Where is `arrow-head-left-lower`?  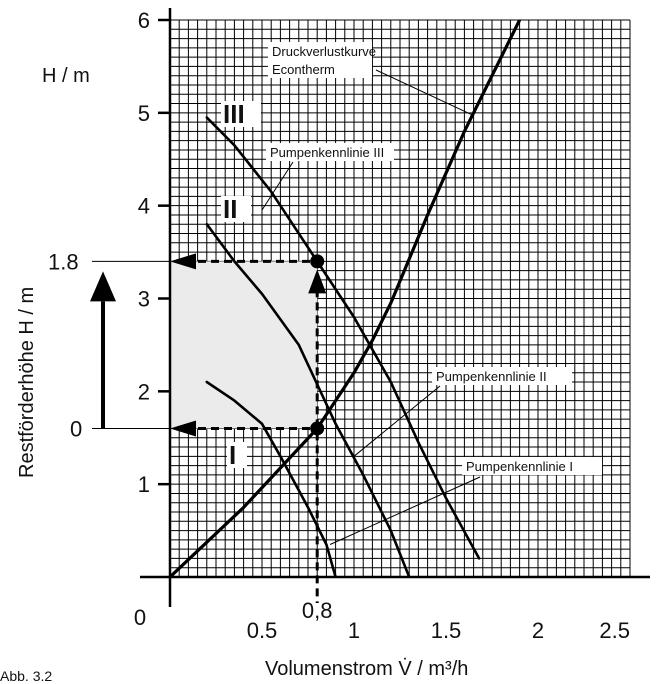
arrow-head-left-lower is located at coordinates (183, 428).